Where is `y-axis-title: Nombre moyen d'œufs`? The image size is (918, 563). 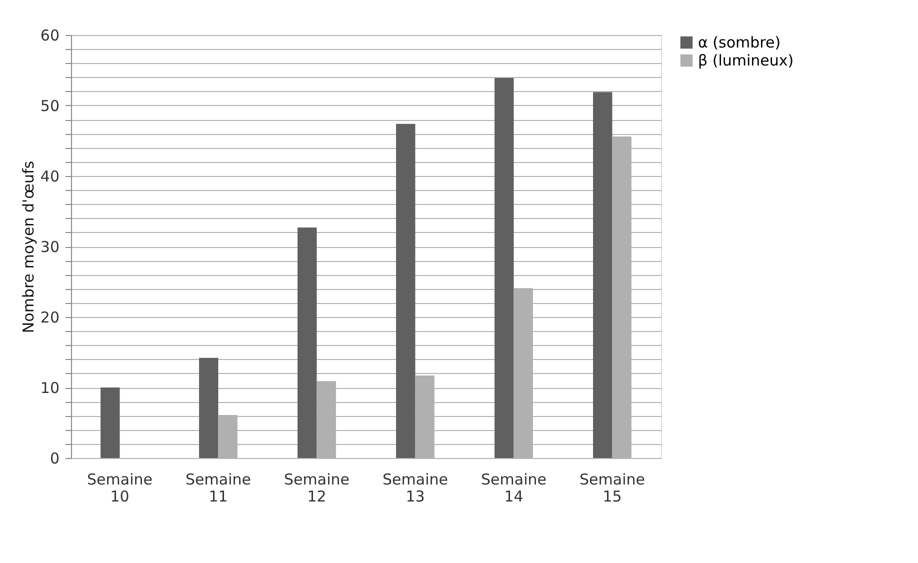 y-axis-title: Nombre moyen d'œufs is located at coordinates (28, 247).